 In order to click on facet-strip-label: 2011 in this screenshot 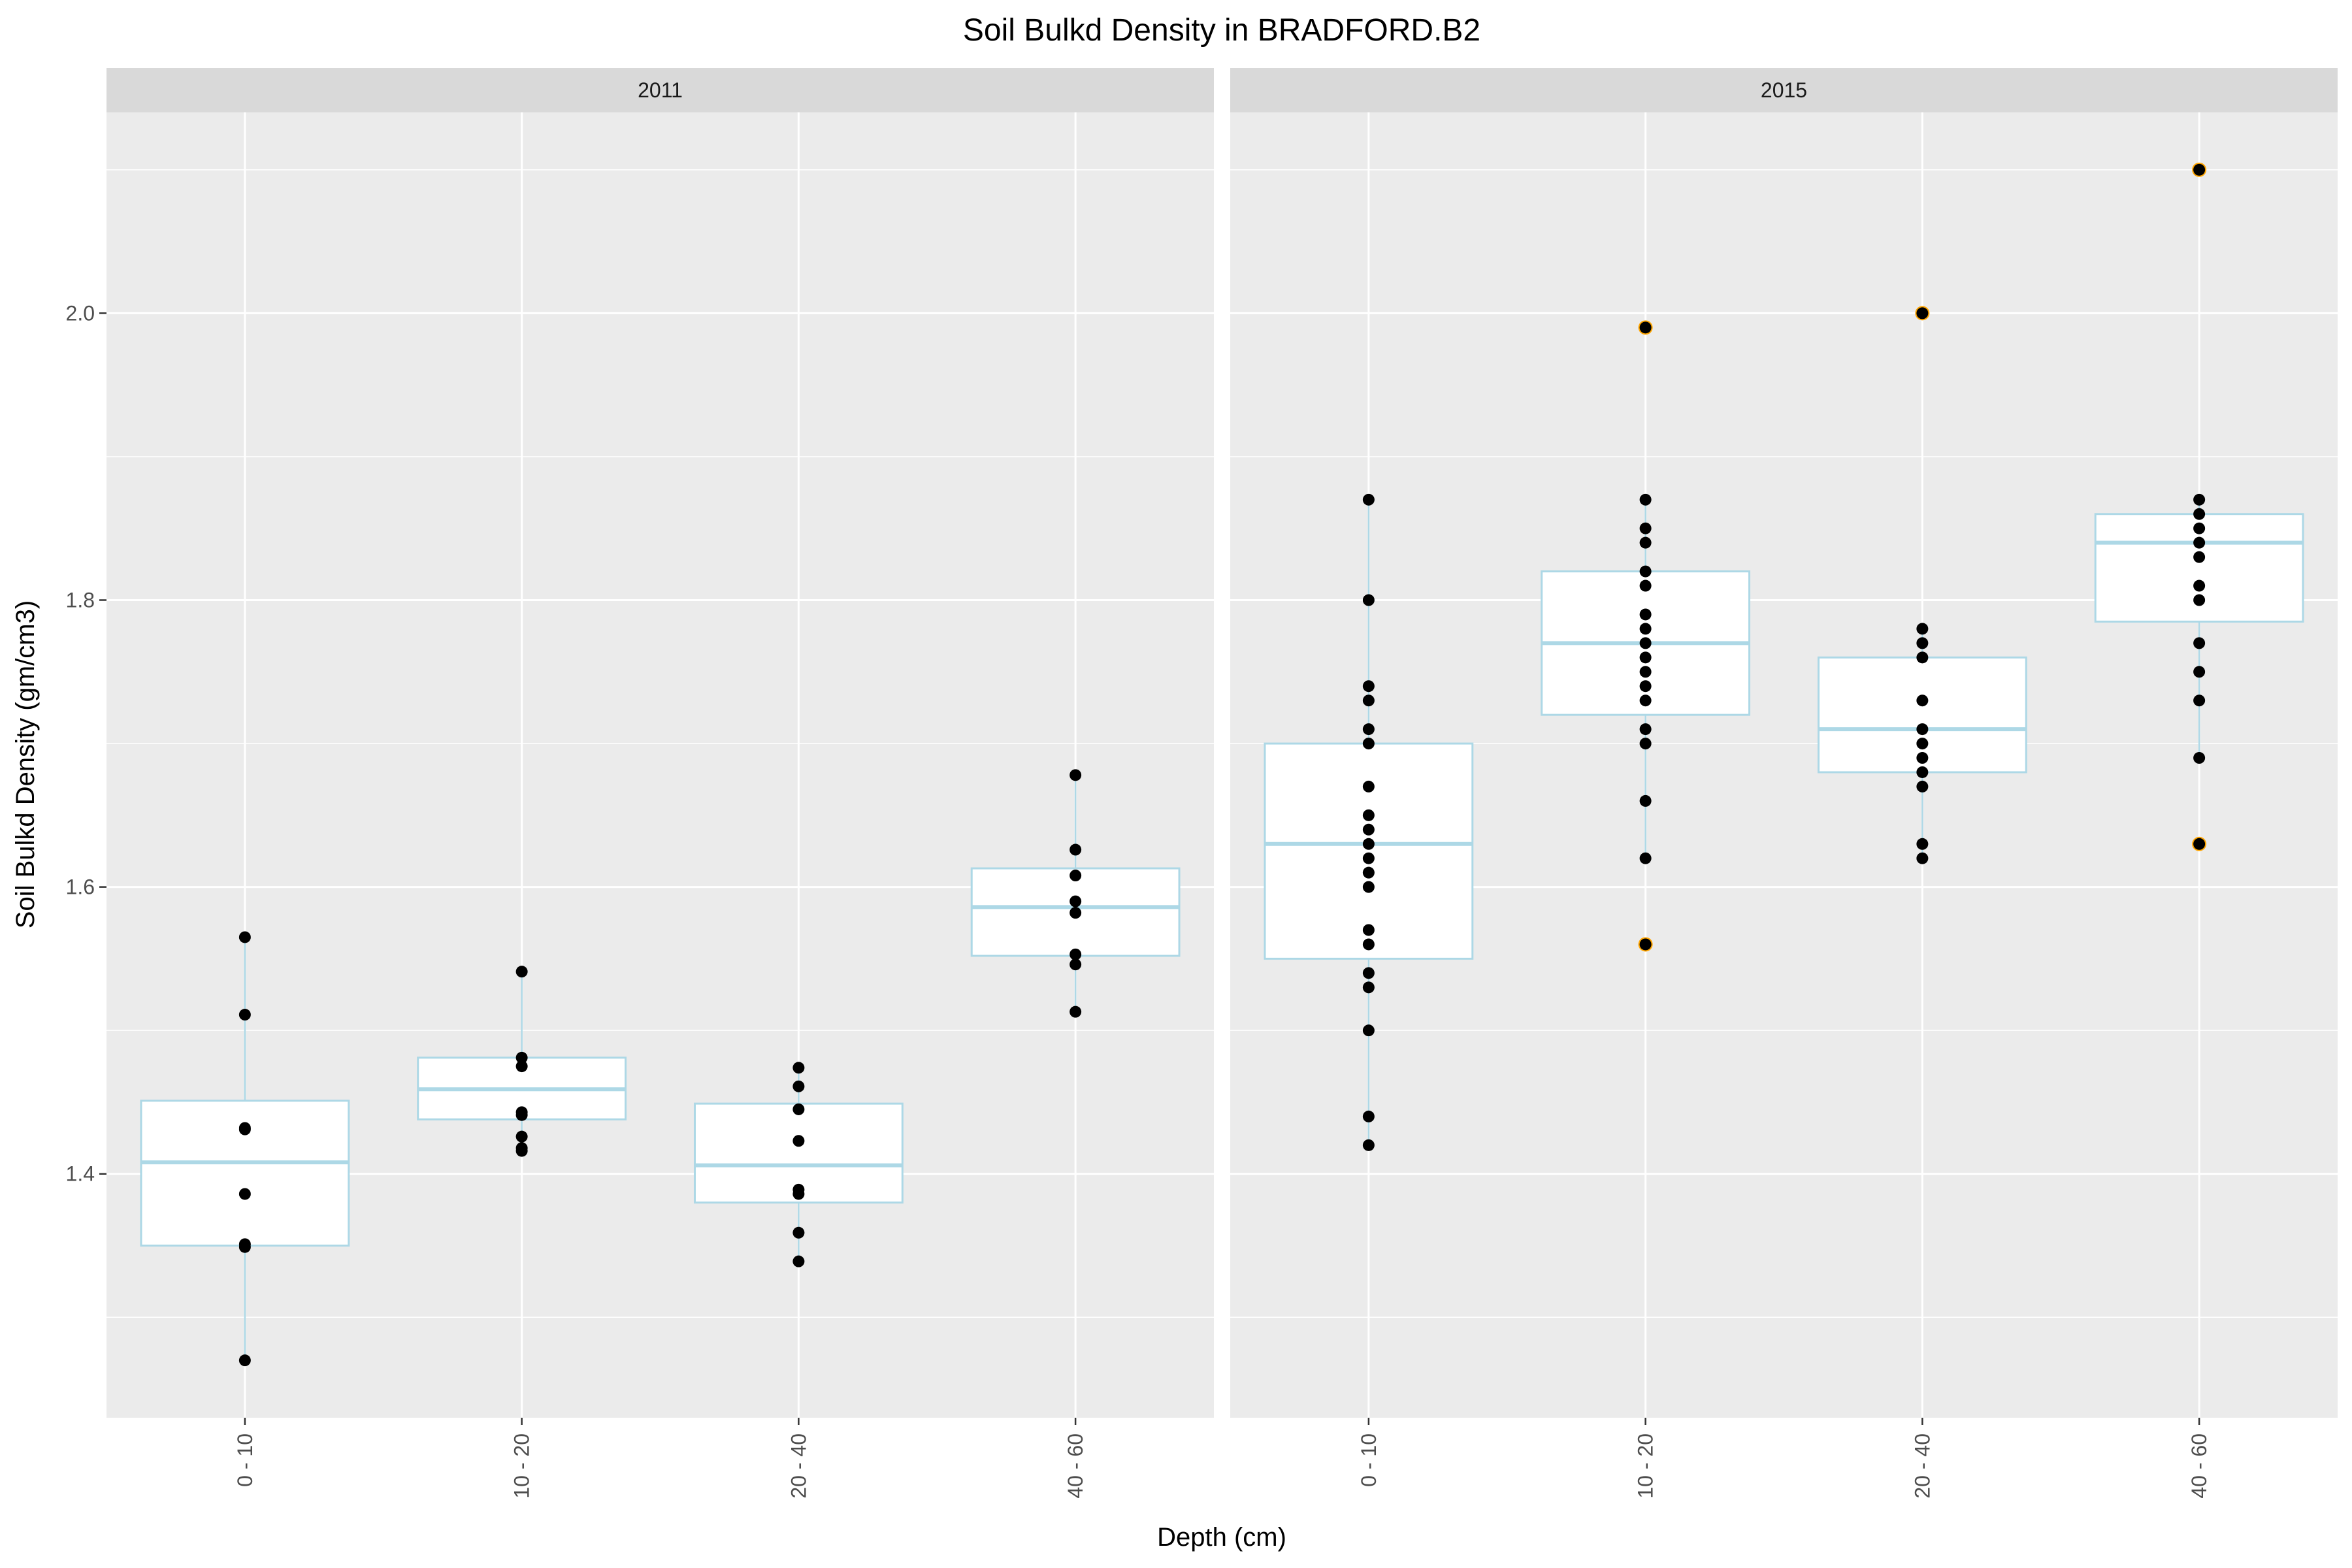, I will do `click(660, 90)`.